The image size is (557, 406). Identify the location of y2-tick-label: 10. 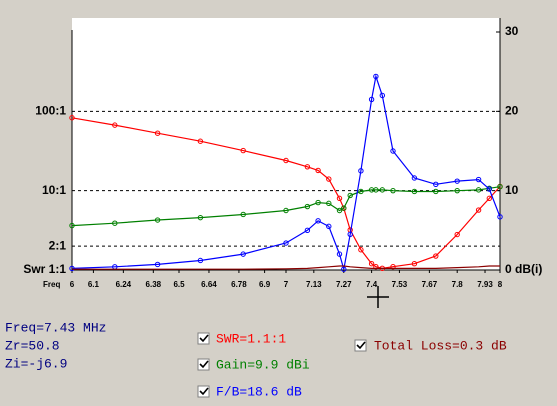
(512, 190).